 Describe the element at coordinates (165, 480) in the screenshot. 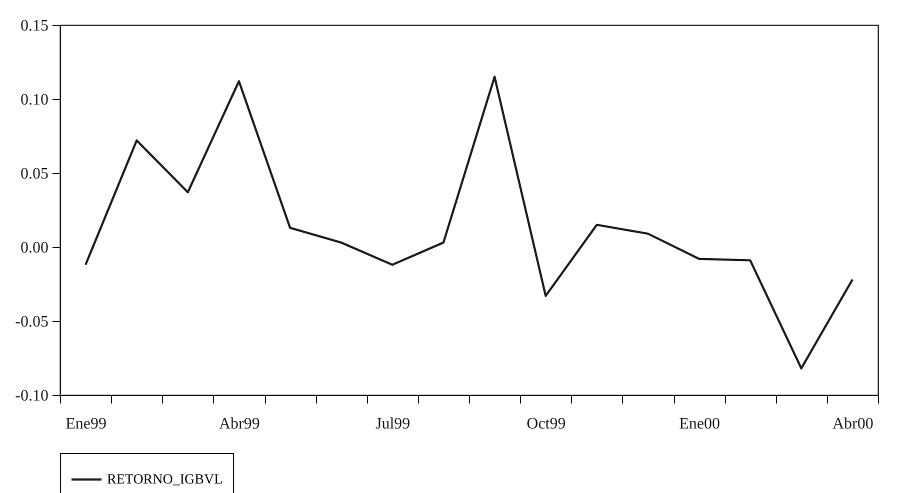

I see `legend-label: RETORNO_IGBVL` at that location.